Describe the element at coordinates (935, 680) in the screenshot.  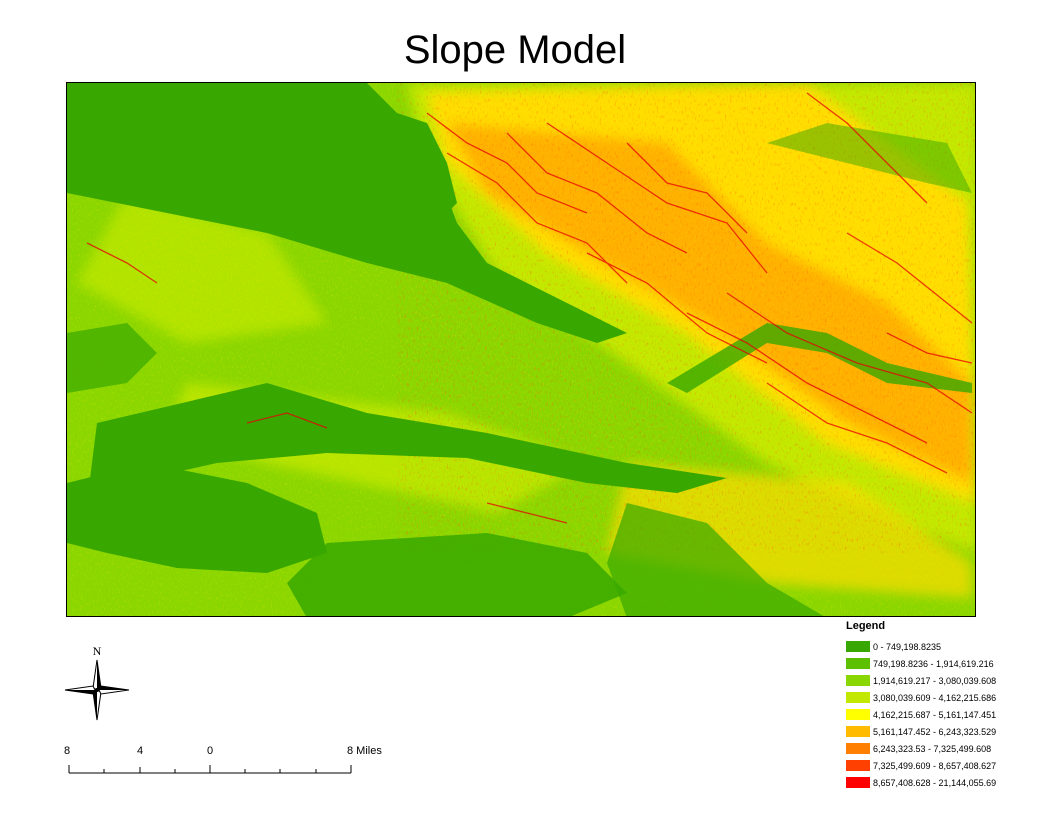
I see `legend-label: 1,914,619.217 - 3,080,039.608` at that location.